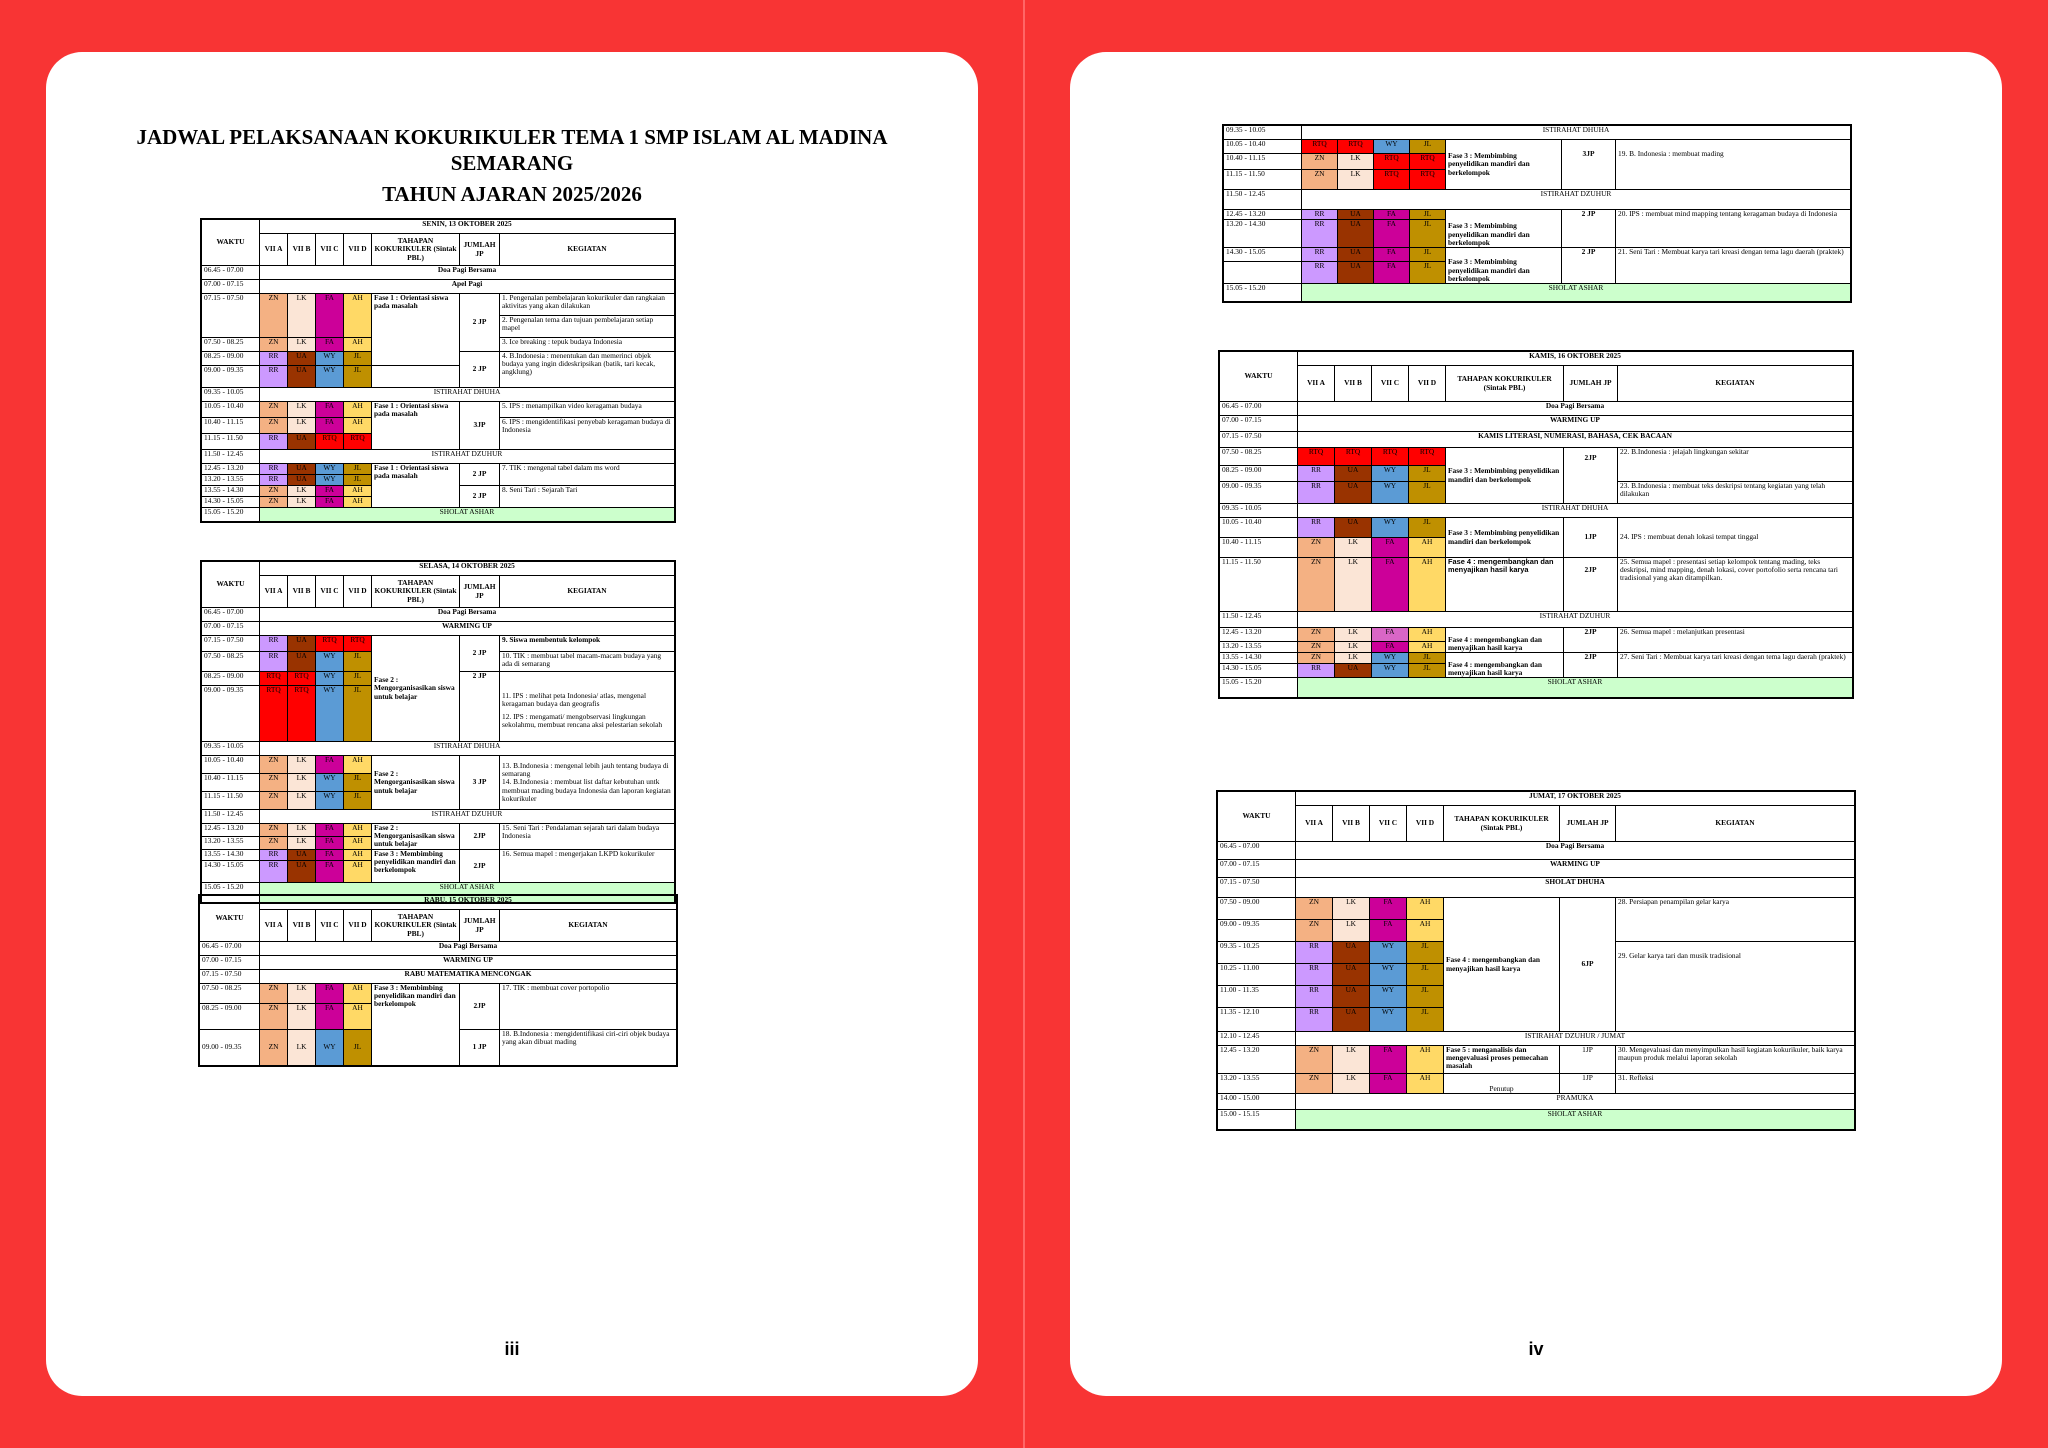 The image size is (2048, 1448). Describe the element at coordinates (415, 249) in the screenshot. I see `header-tahapan: TAHAPAN KOKURIKULER (Sintak PBL)` at that location.